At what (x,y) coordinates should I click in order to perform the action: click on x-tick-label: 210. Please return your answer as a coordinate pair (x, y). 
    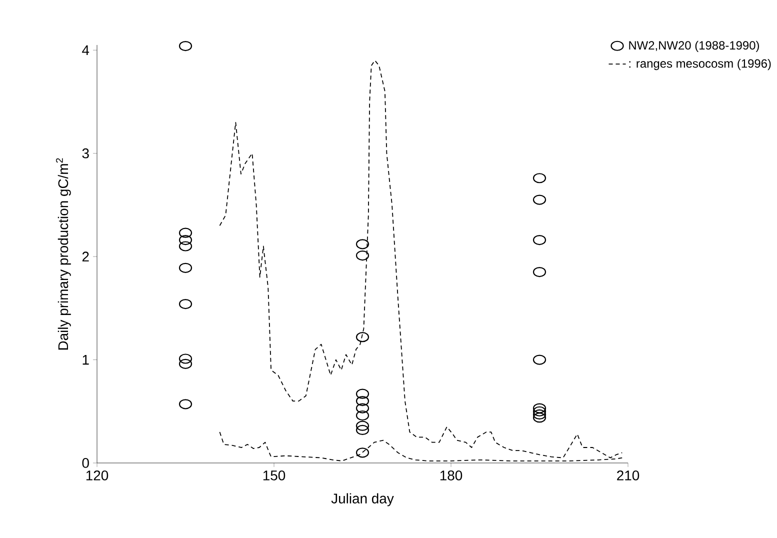
    Looking at the image, I should click on (628, 475).